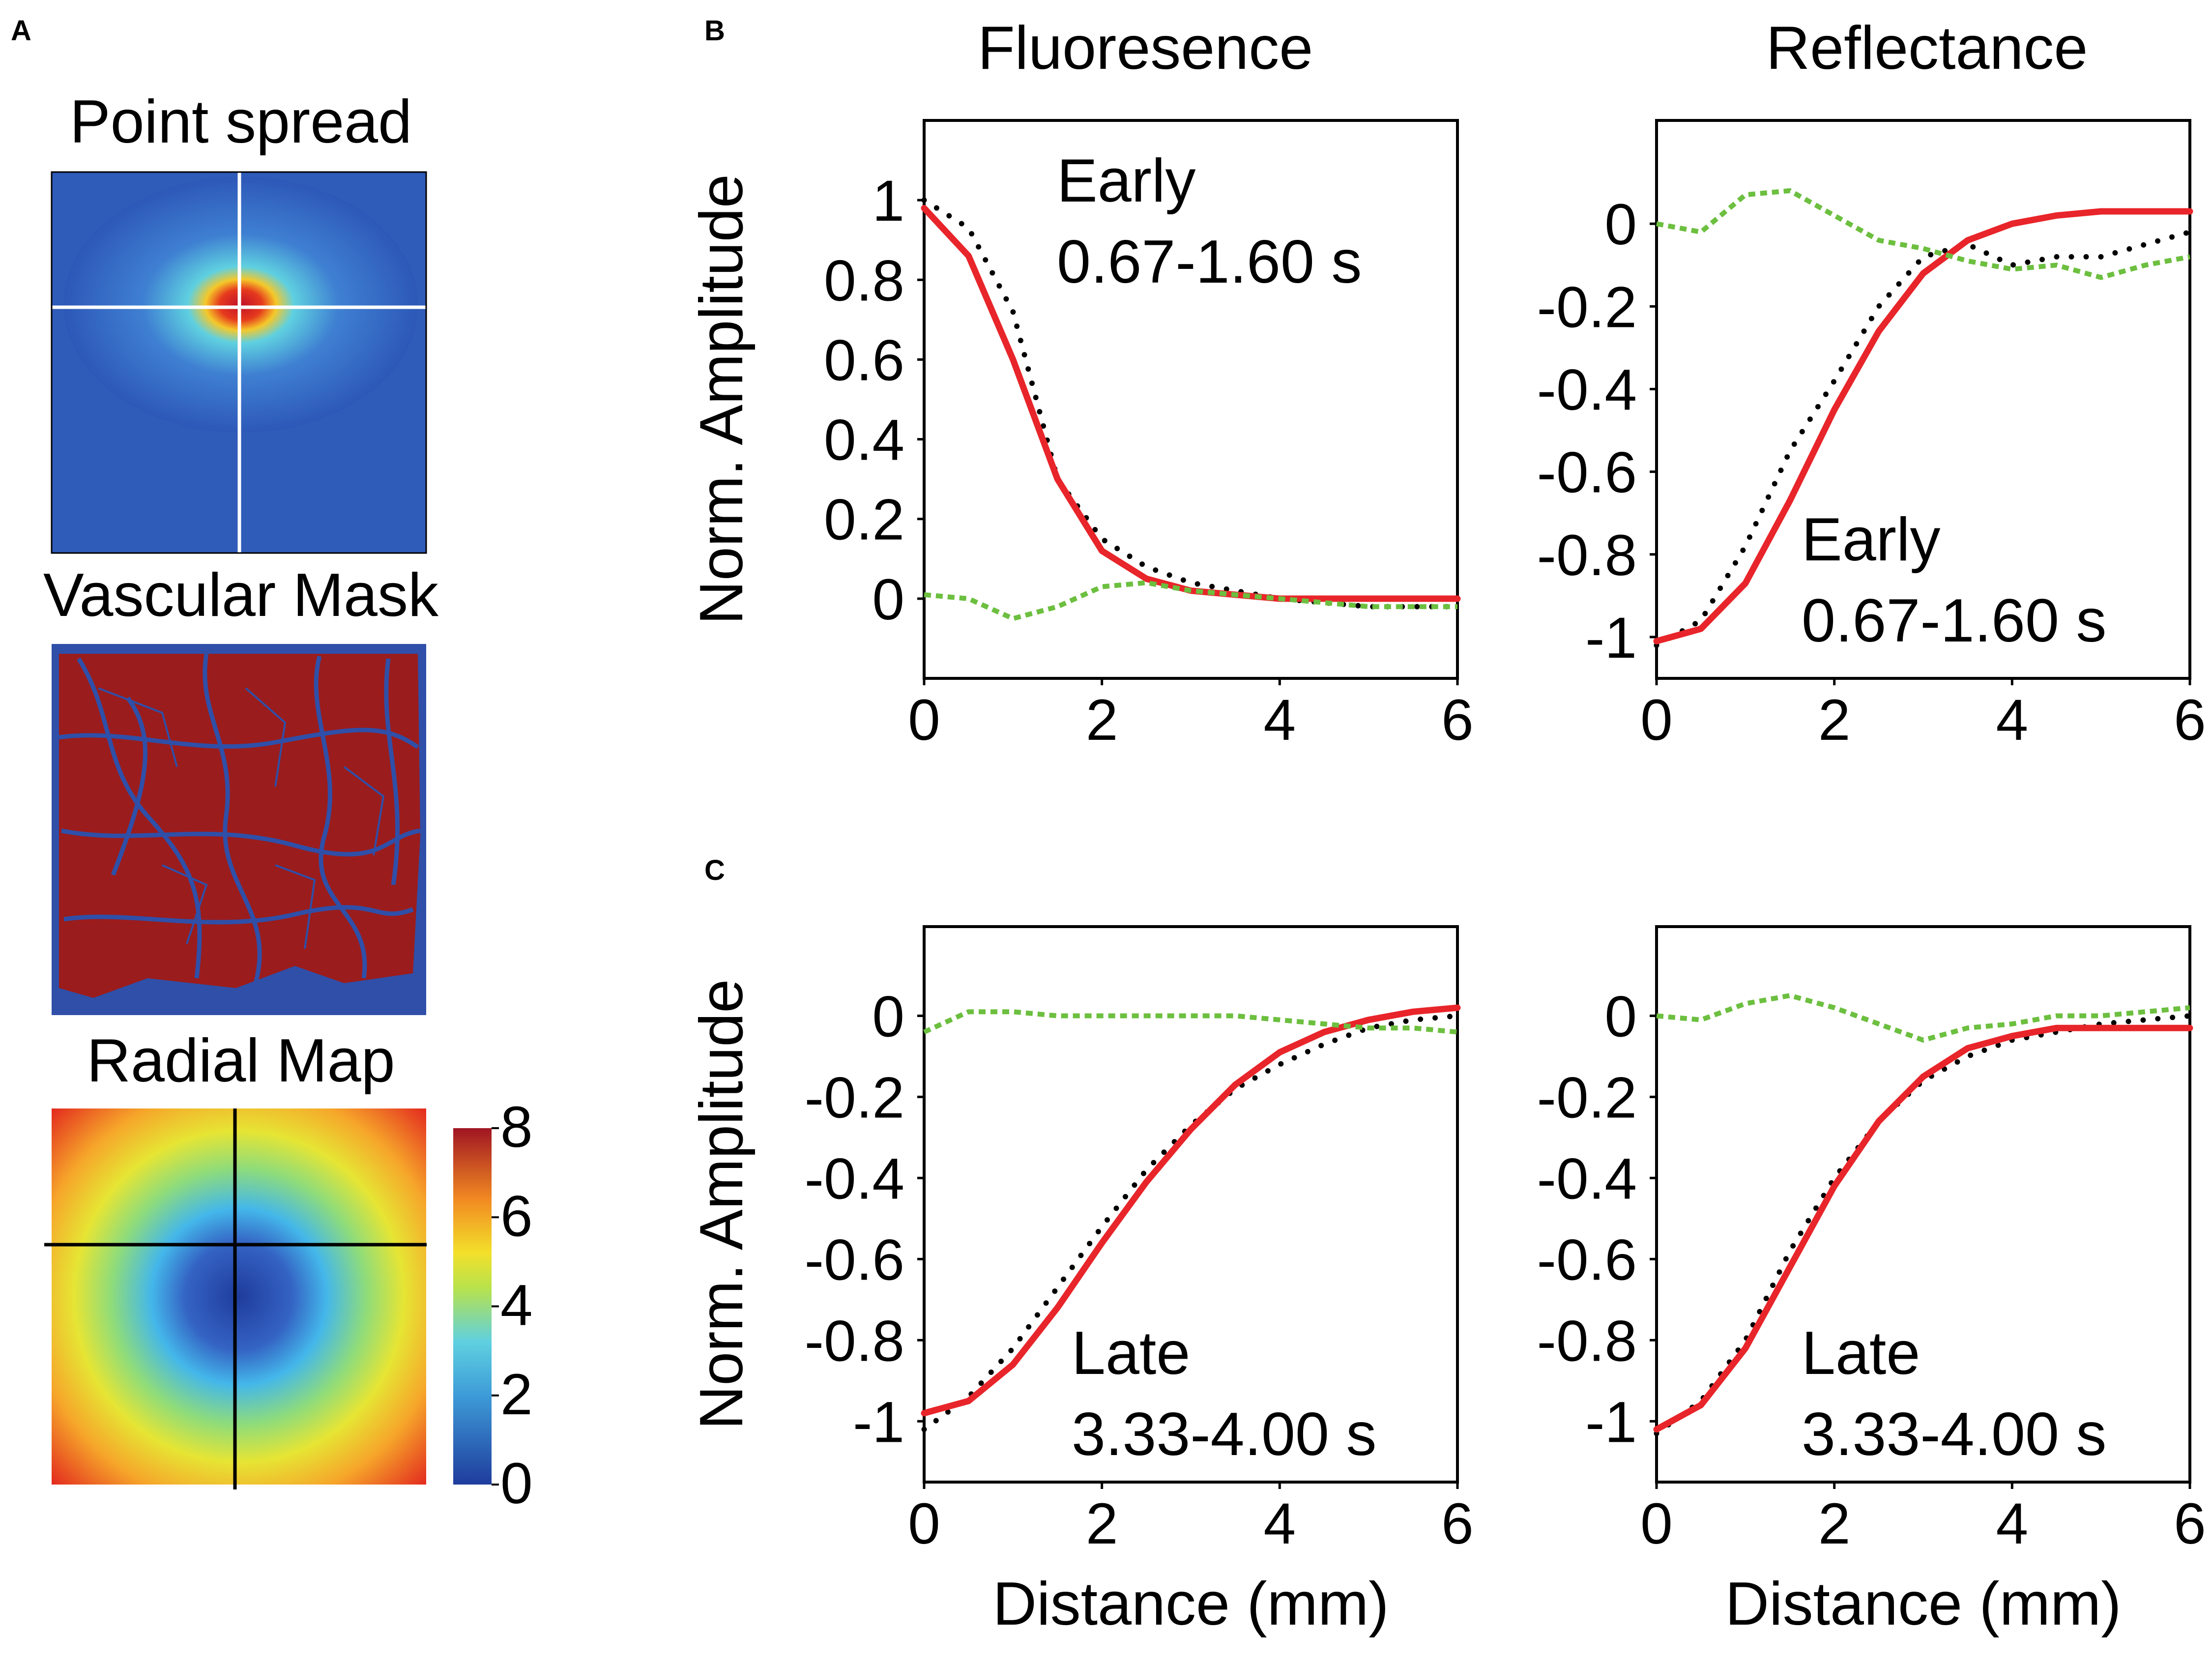 The image size is (2212, 1662). What do you see at coordinates (239, 829) in the screenshot?
I see `vascular-mask-image` at bounding box center [239, 829].